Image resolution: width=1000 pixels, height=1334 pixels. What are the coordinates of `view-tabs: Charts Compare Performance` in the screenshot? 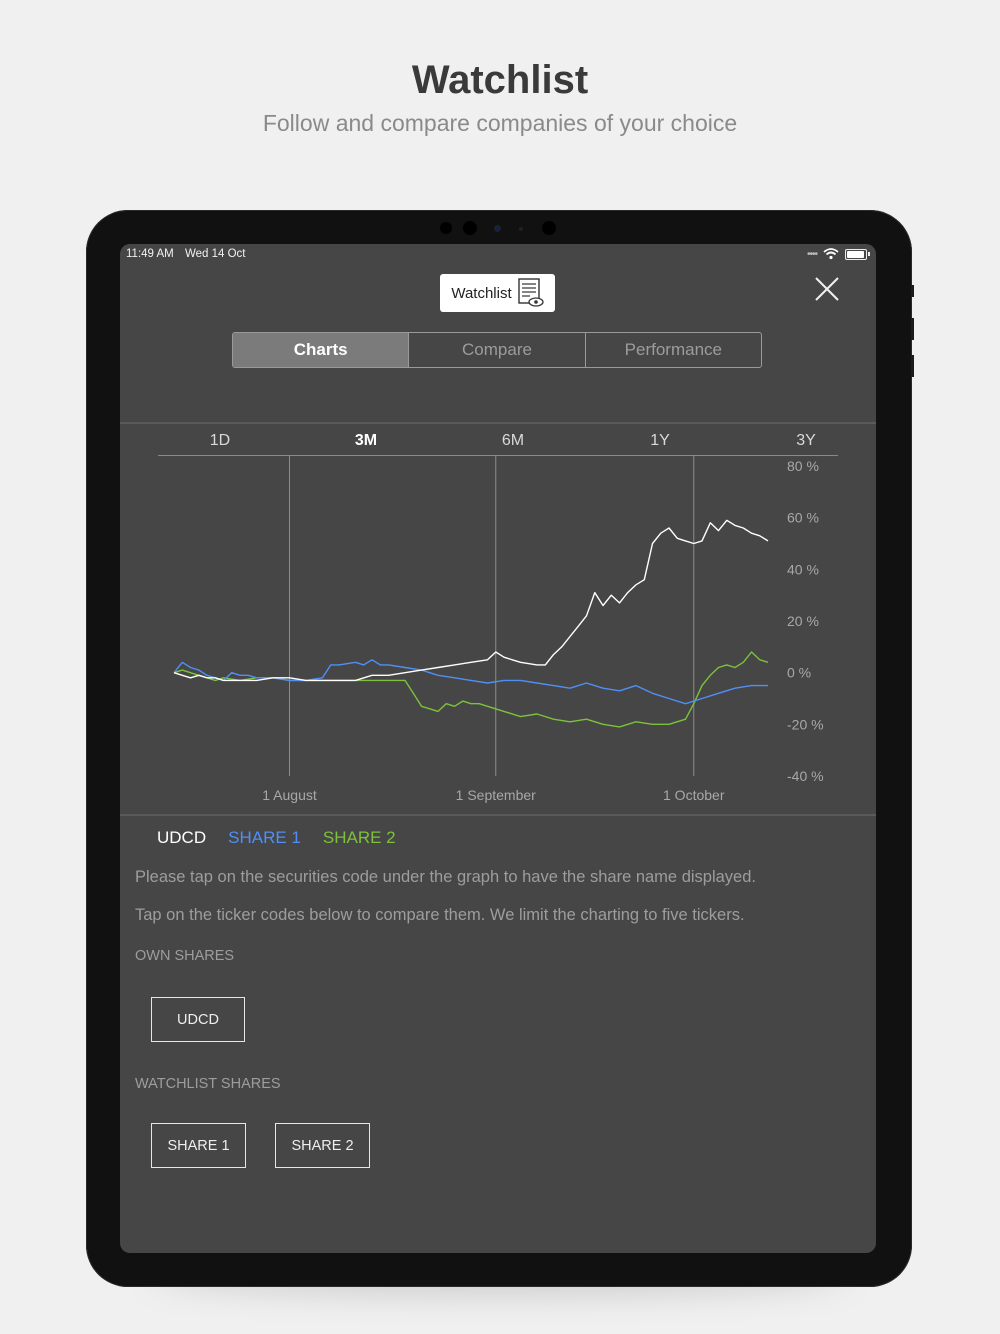 It's located at (497, 350).